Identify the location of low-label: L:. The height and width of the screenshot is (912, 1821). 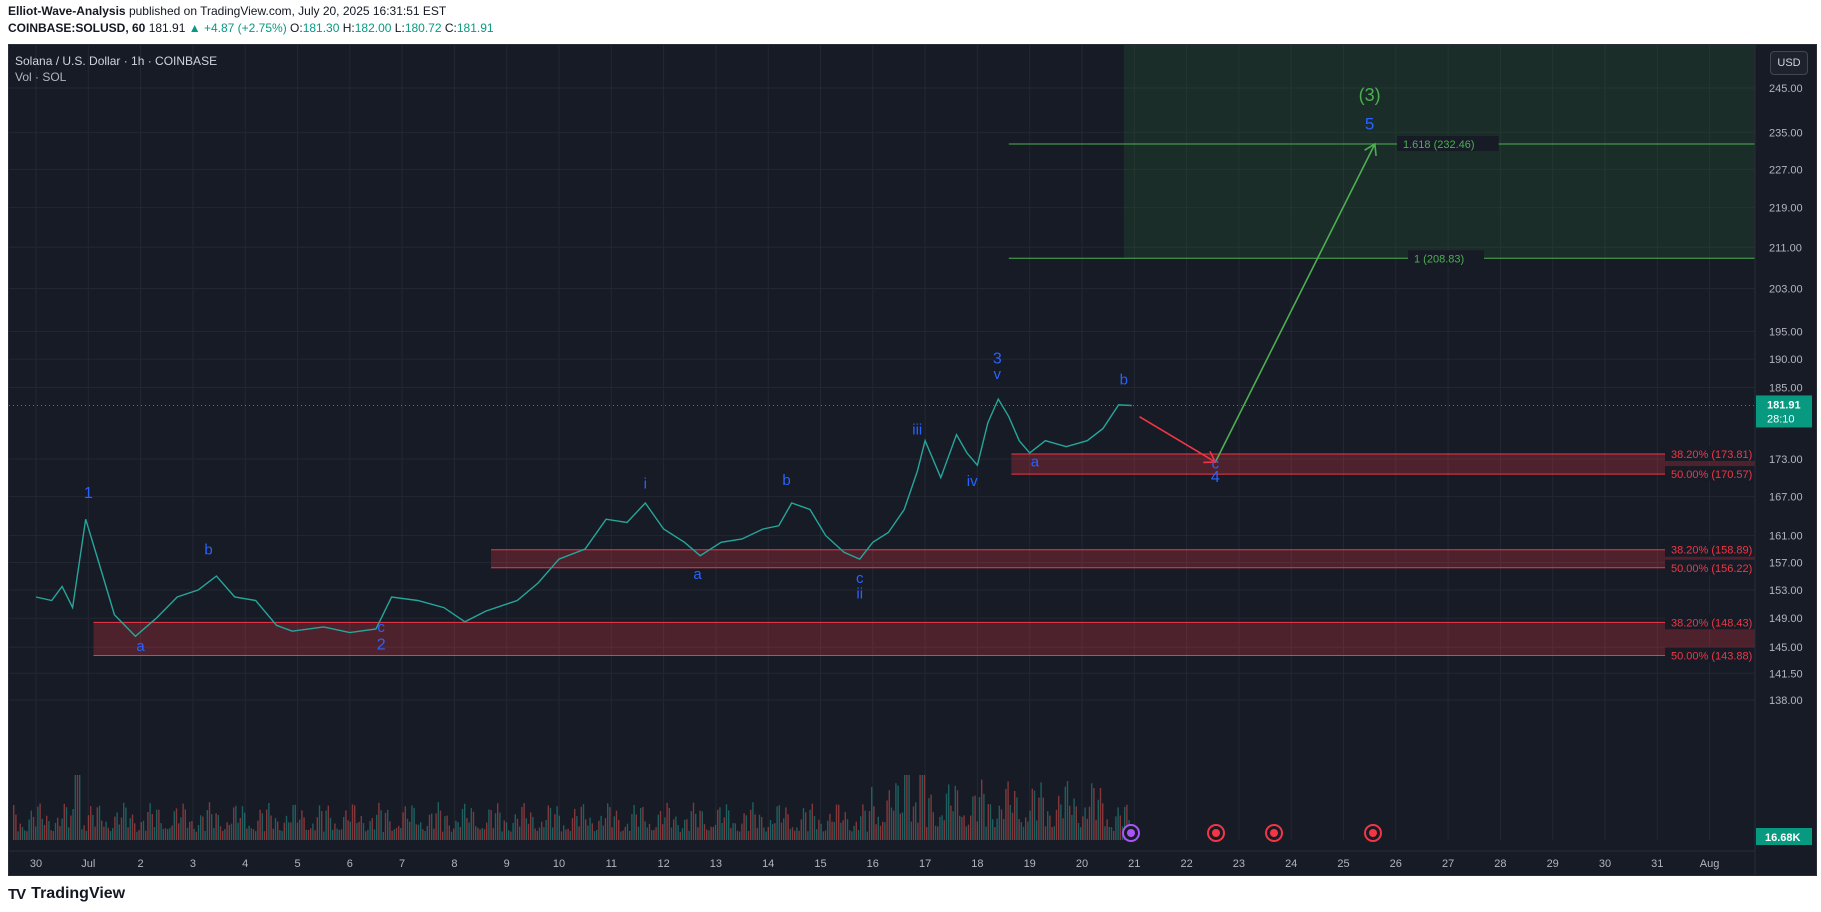
(399, 28).